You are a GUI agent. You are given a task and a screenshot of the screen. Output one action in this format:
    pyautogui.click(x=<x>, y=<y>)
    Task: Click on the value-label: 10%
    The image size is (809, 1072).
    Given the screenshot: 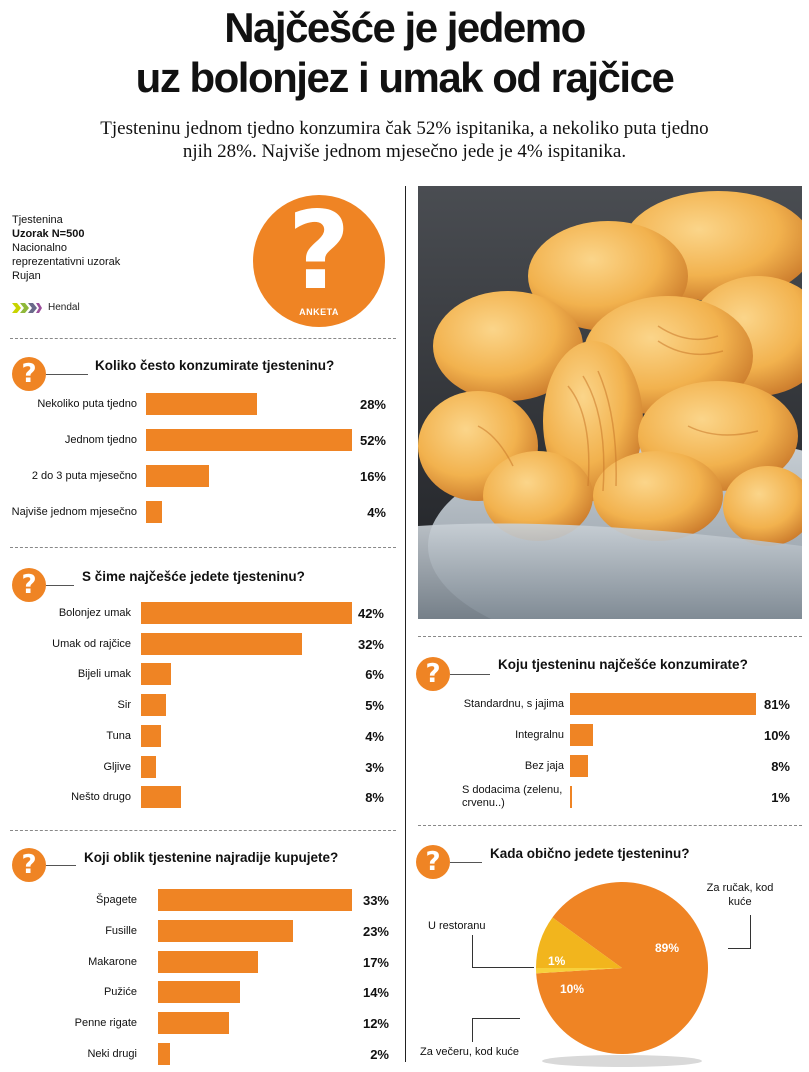 What is the action you would take?
    pyautogui.click(x=776, y=735)
    